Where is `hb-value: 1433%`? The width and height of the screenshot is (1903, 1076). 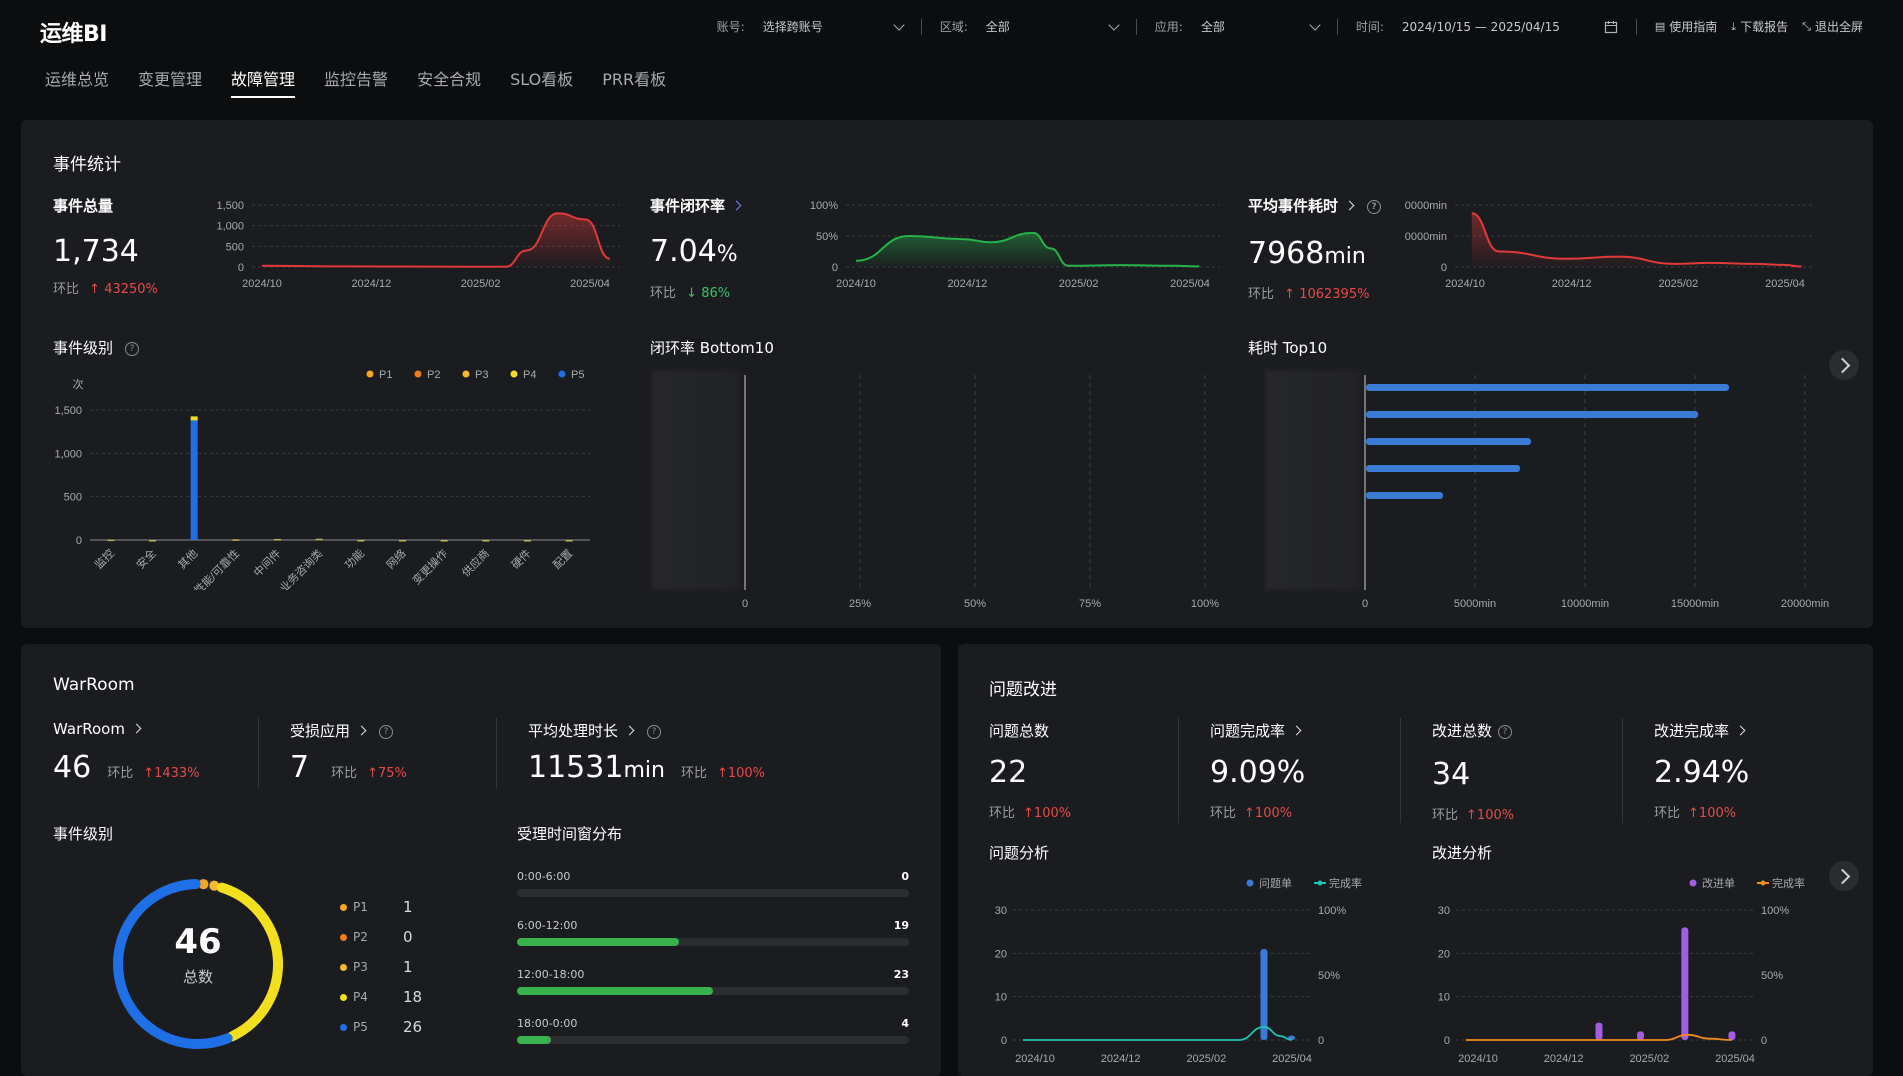 hb-value: 1433% is located at coordinates (177, 773).